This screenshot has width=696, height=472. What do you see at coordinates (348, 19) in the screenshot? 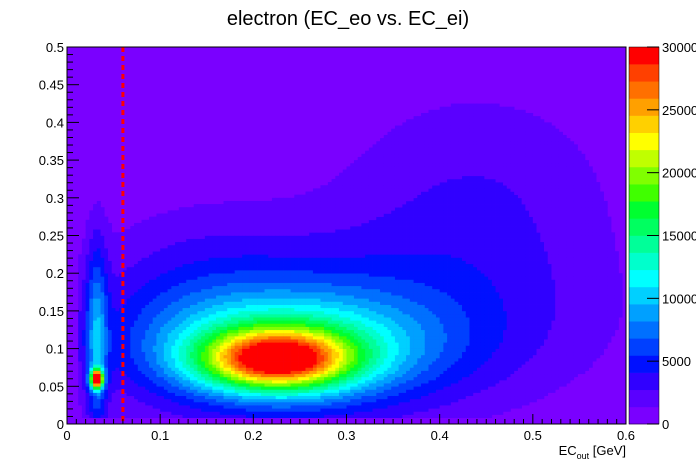
I see `chart-title: electron (EC_eo vs. EC_ei)` at bounding box center [348, 19].